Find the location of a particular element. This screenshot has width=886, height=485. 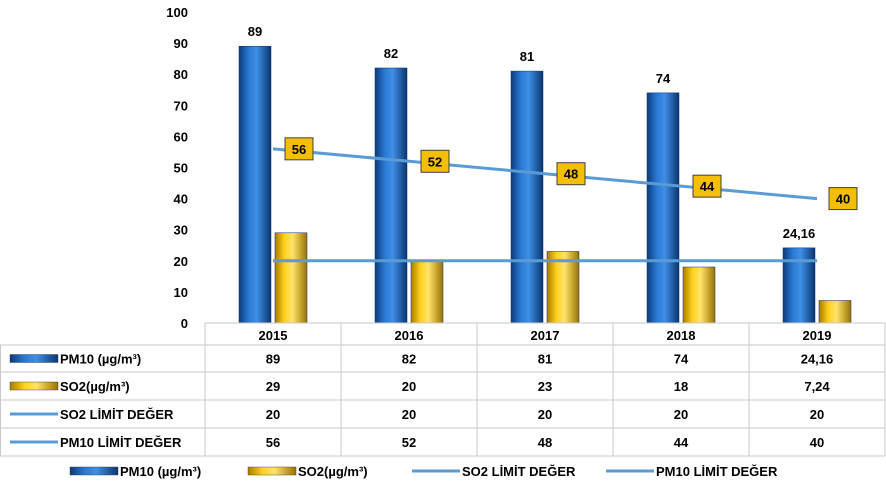

pm10-data-label: 89 is located at coordinates (255, 31).